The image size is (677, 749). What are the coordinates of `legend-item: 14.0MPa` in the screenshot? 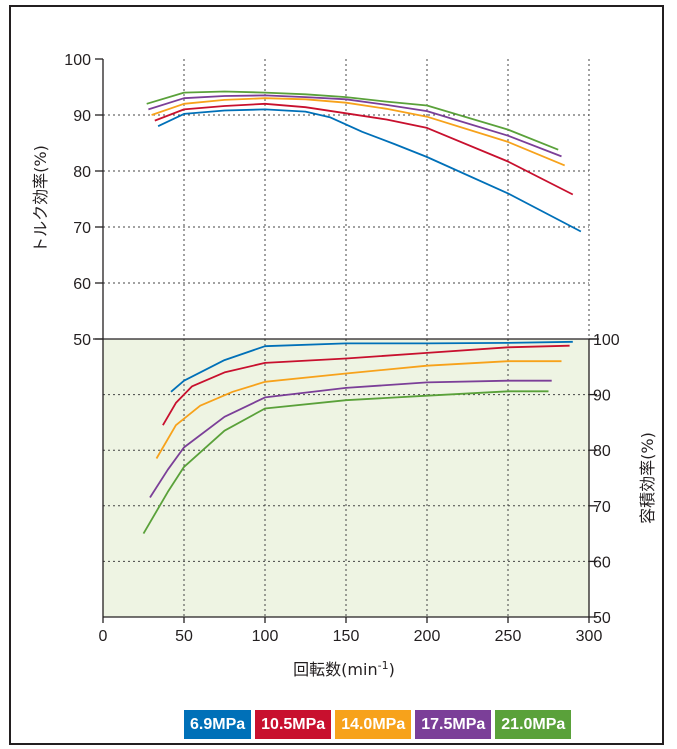 It's located at (373, 724).